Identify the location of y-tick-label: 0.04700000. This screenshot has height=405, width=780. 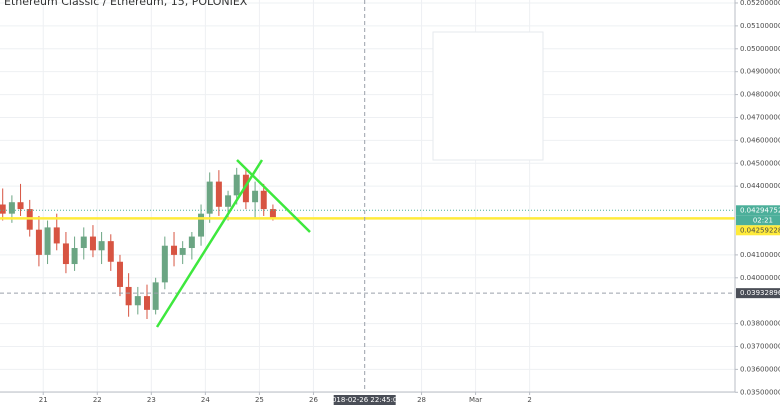
(760, 117).